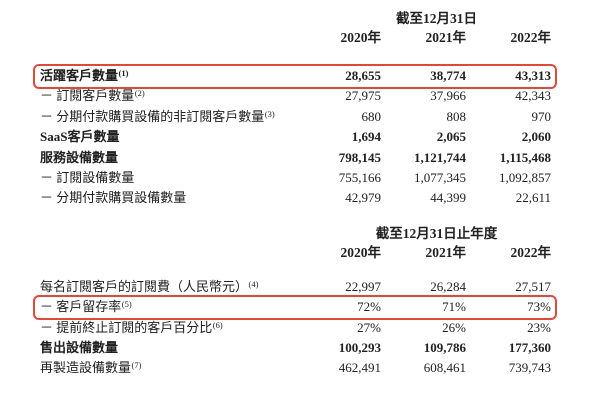 The image size is (600, 400). Describe the element at coordinates (136, 365) in the screenshot. I see `footnote-ref: (7)` at that location.